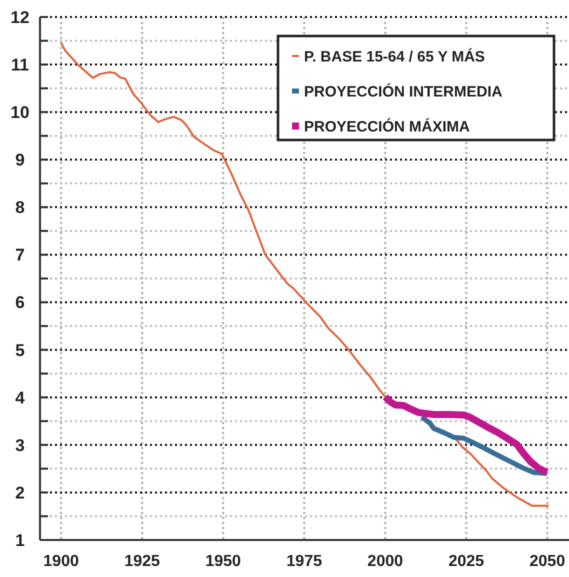 The width and height of the screenshot is (569, 577). Describe the element at coordinates (385, 561) in the screenshot. I see `x-tick-label: 2000` at that location.